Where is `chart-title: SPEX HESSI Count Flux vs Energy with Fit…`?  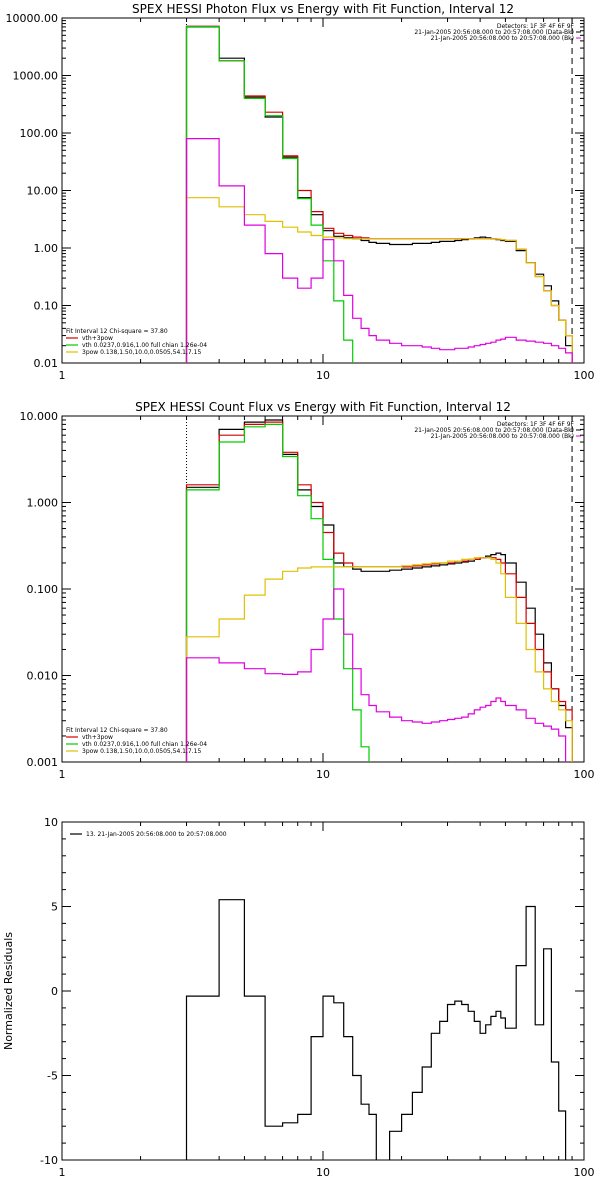 chart-title: SPEX HESSI Count Flux vs Energy with Fit… is located at coordinates (323, 407).